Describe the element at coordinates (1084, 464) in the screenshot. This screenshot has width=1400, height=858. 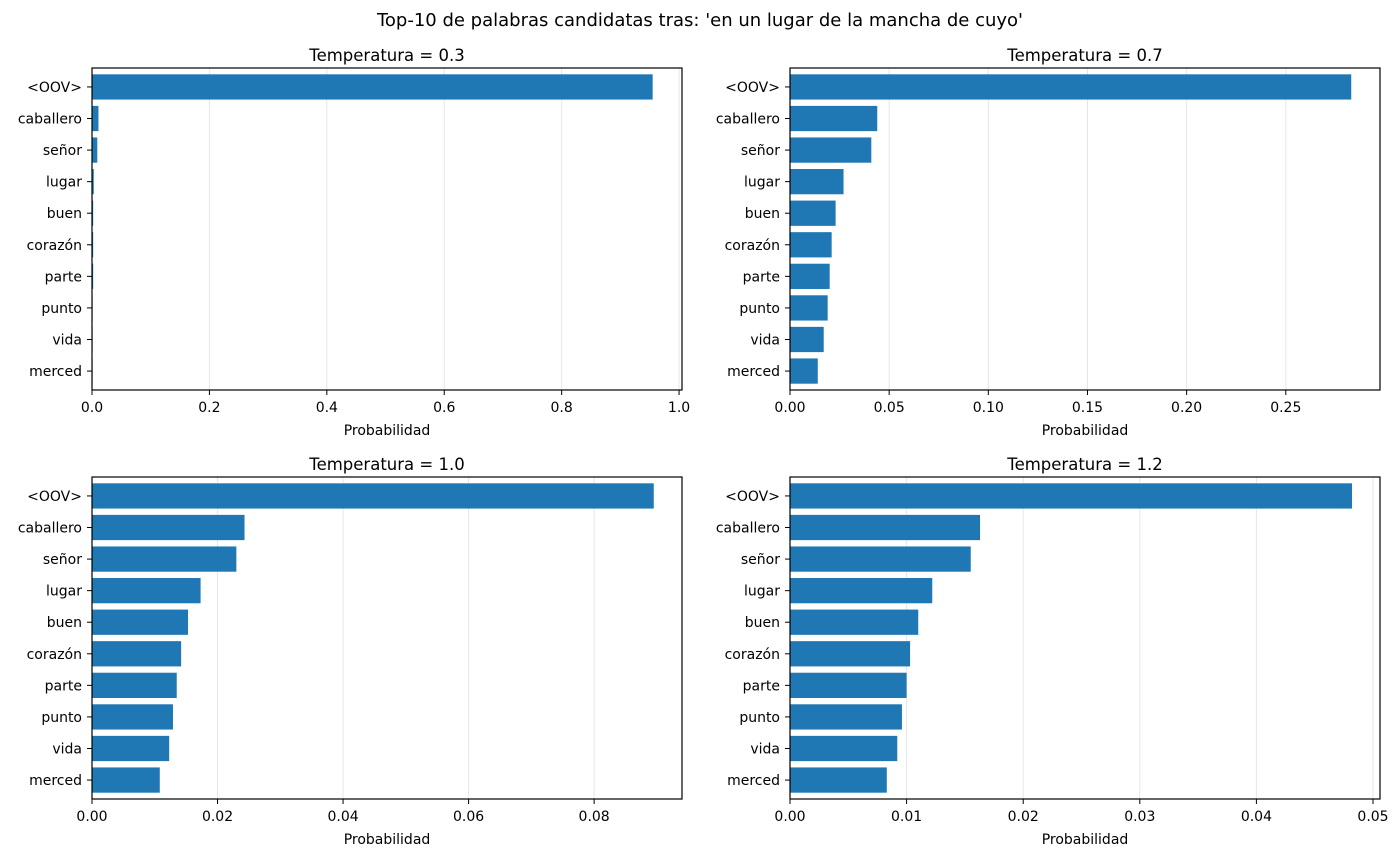
I see `panel-title: Temperatura = 1.2` at that location.